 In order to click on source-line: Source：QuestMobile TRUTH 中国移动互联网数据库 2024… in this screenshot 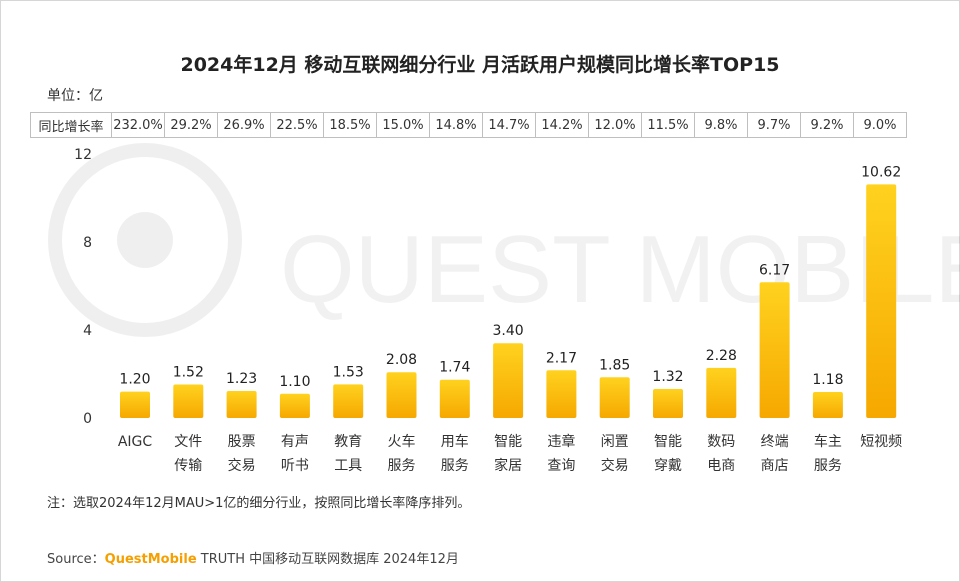, I will do `click(253, 557)`.